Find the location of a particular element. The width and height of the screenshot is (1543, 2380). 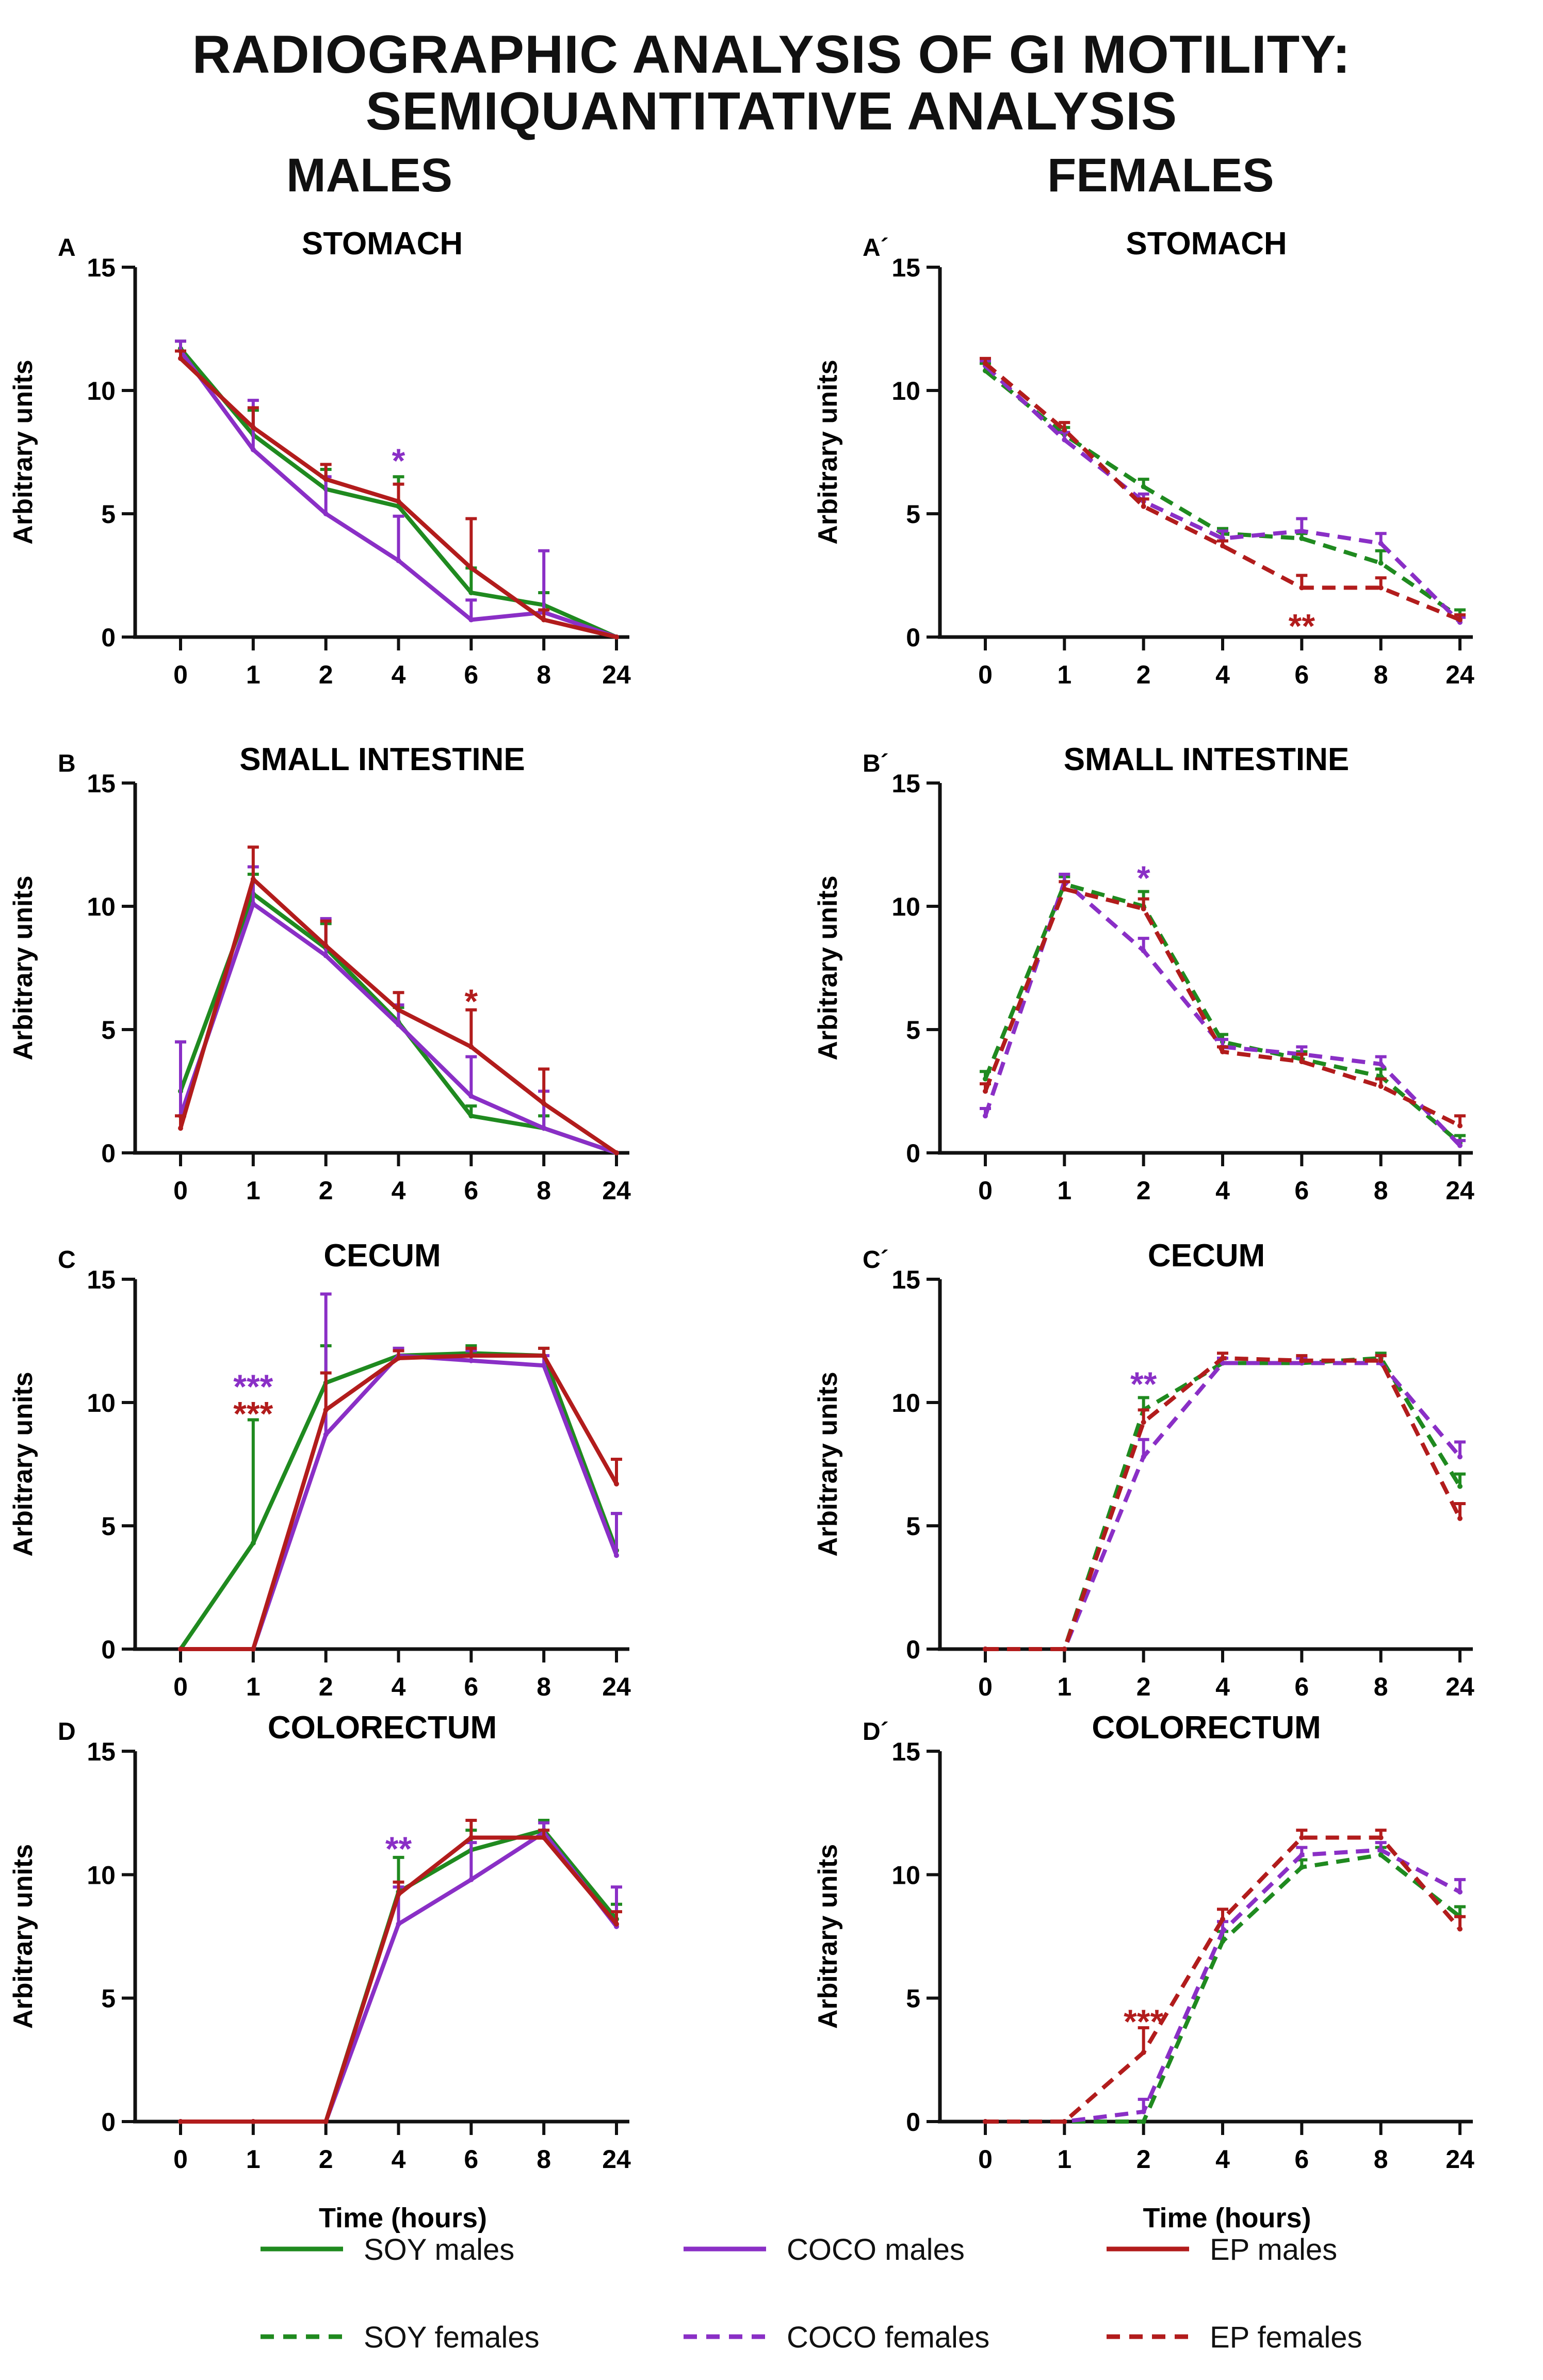

panel-label: A´ is located at coordinates (876, 248).